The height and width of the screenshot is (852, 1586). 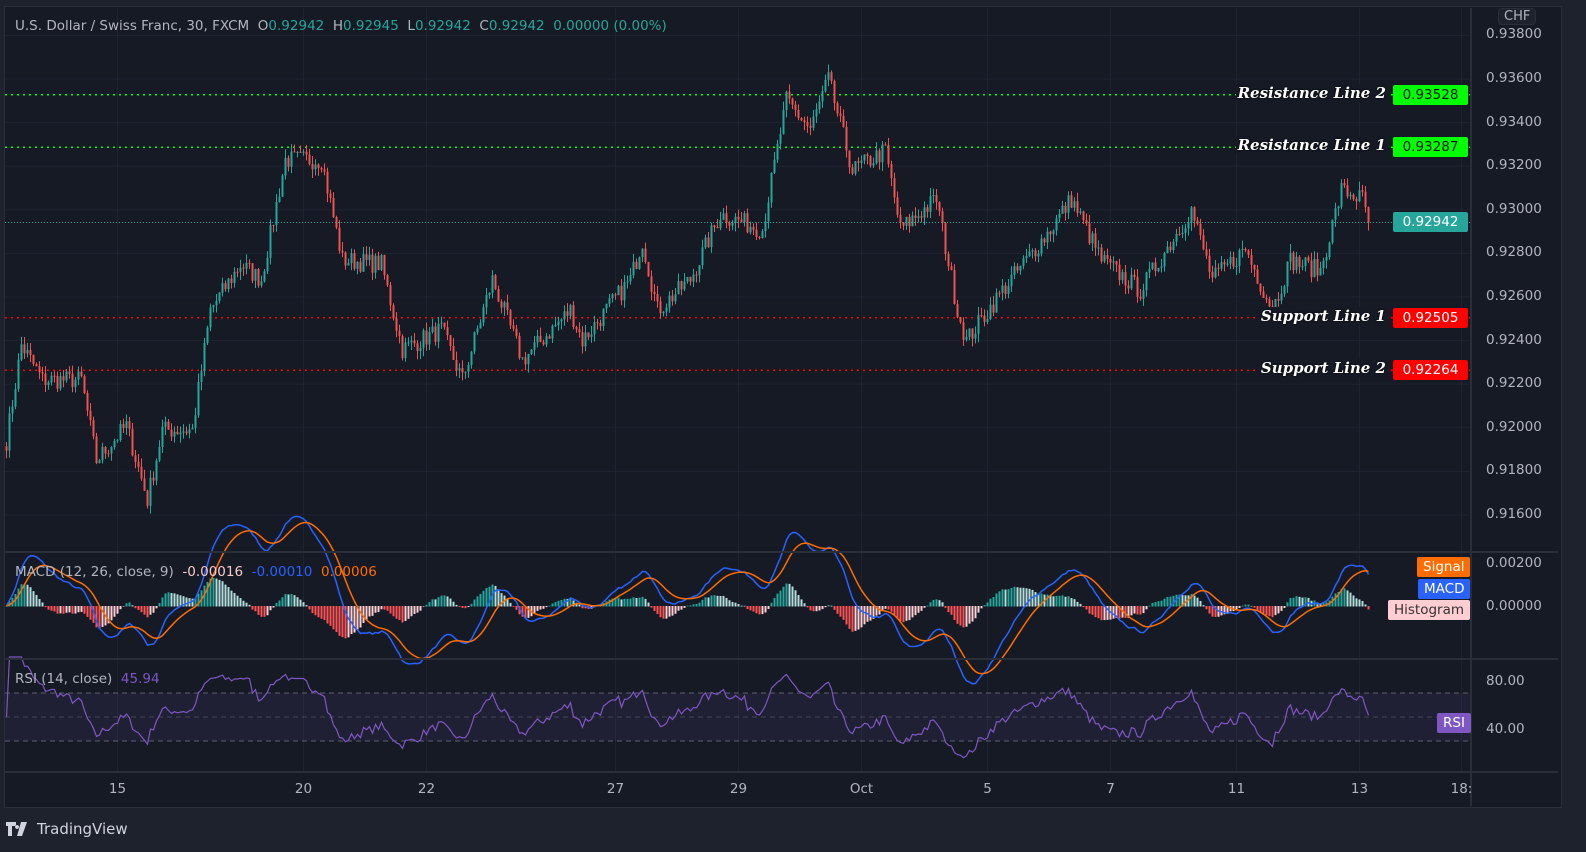 I want to click on horizontal-line-label: Support Line 2, so click(x=1323, y=368).